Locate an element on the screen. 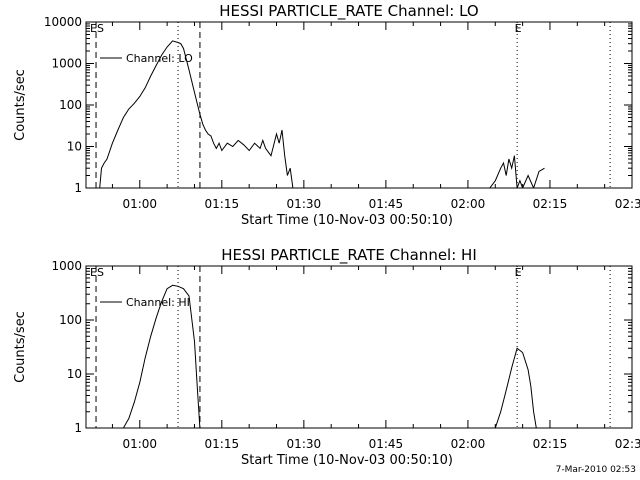  chart-title: HESSI PARTICLE_RATE Channel: LO is located at coordinates (348, 11).